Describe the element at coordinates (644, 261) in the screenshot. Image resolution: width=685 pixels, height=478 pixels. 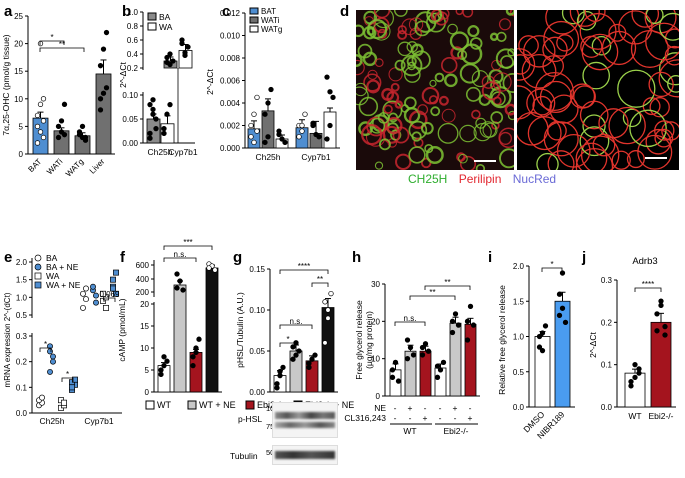
I see `j-title: Adrb3` at that location.